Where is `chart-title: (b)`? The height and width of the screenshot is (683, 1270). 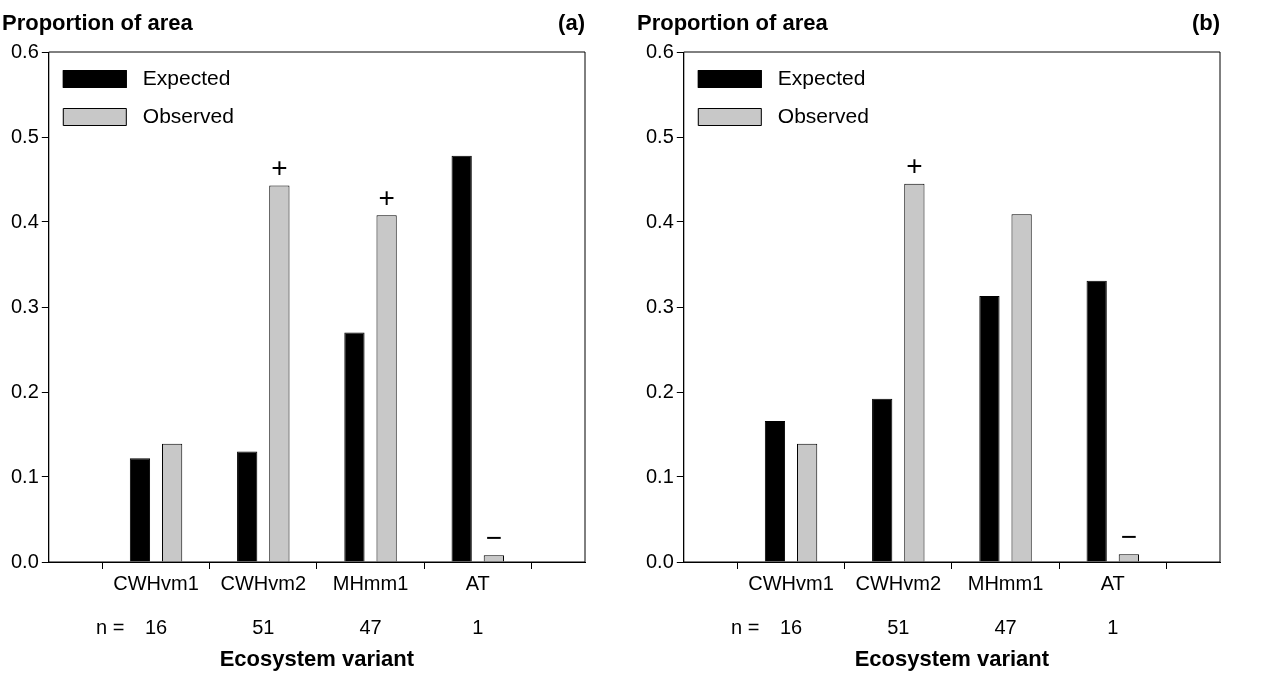
chart-title: (b) is located at coordinates (1205, 22).